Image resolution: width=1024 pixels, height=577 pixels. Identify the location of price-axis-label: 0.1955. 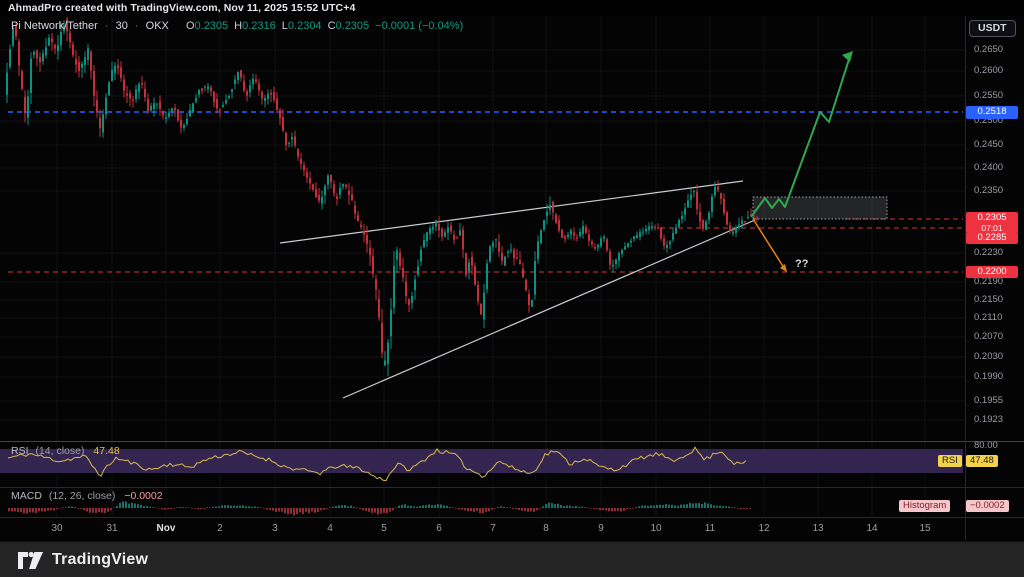
(989, 400).